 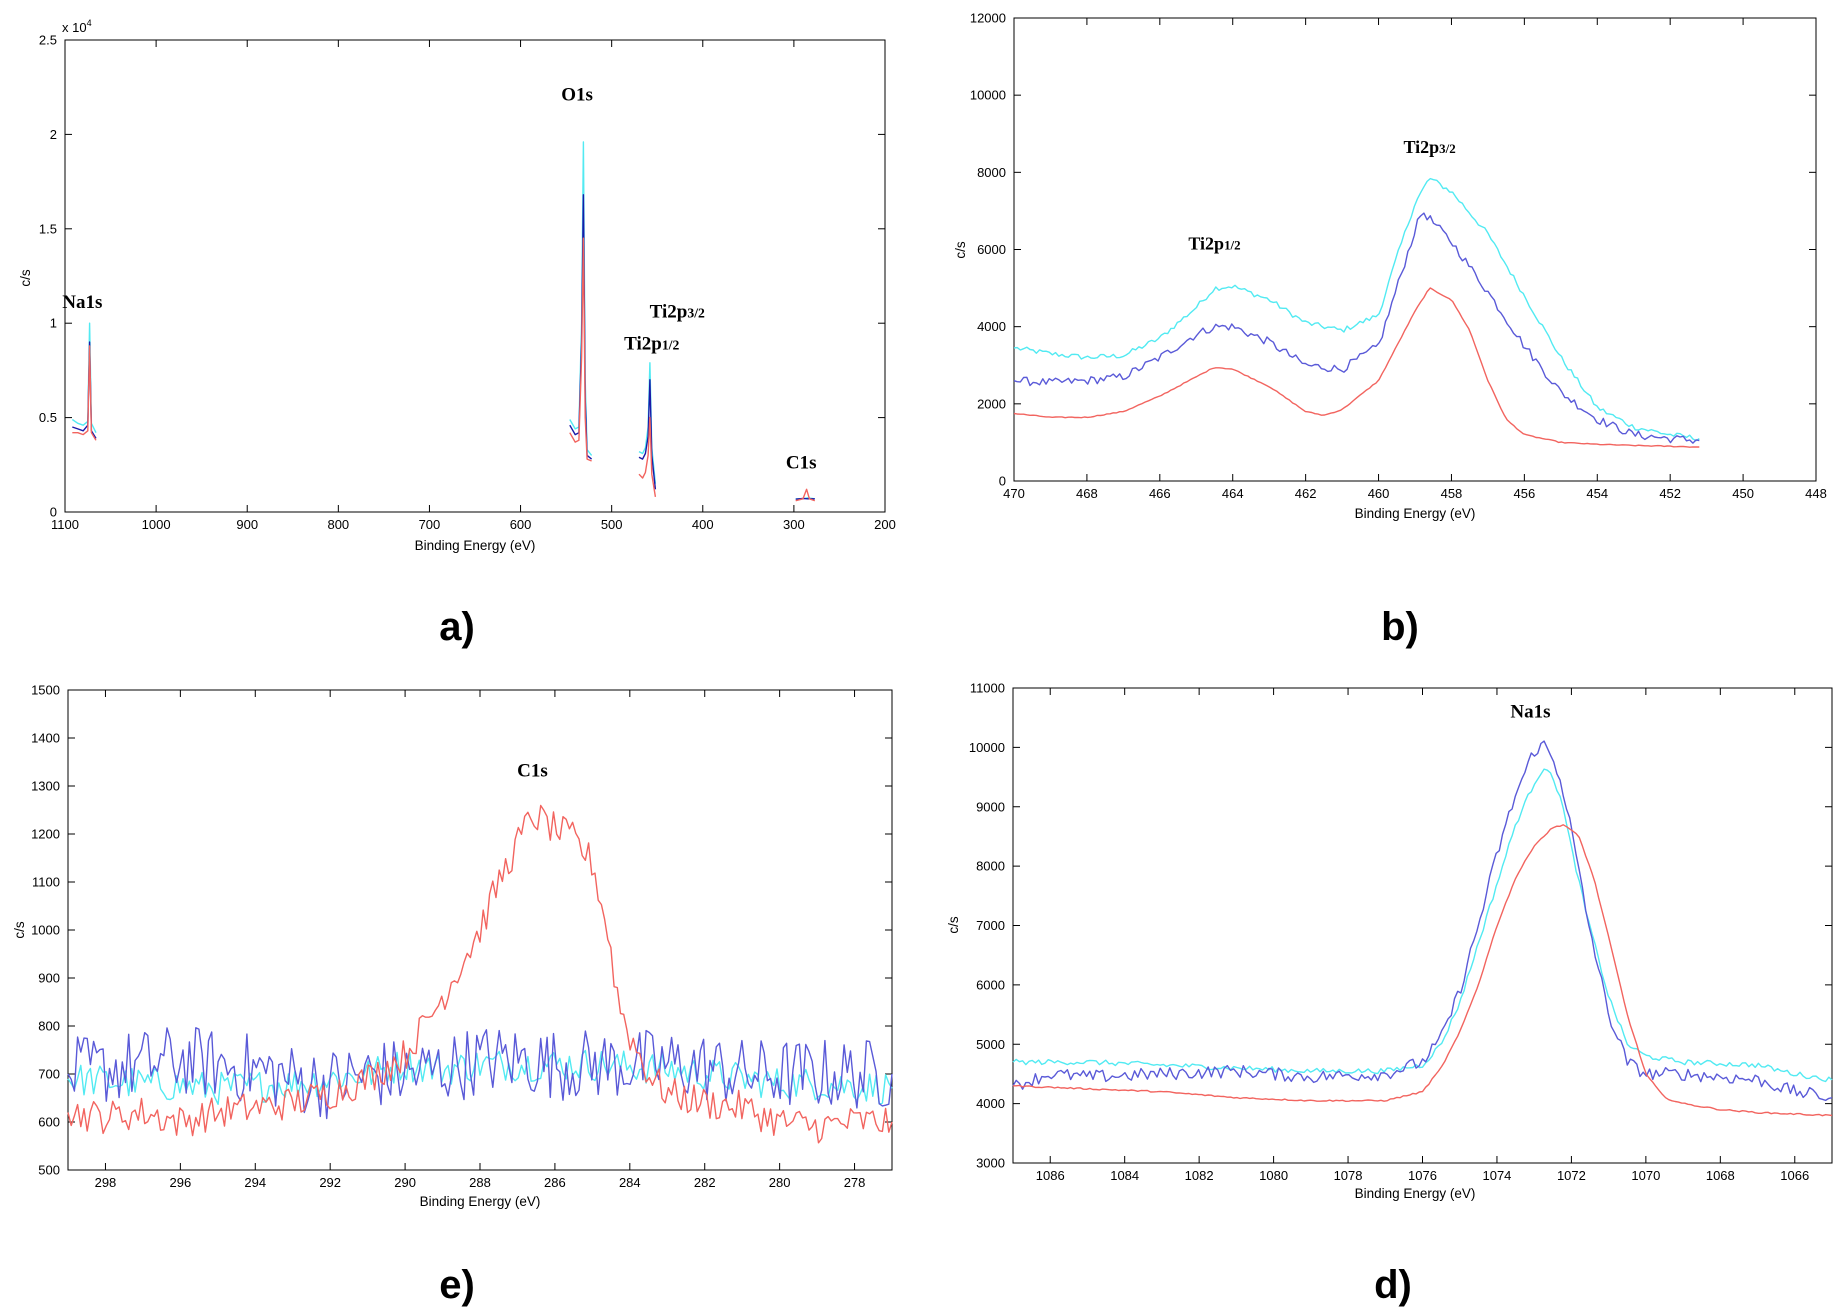 What do you see at coordinates (1415, 513) in the screenshot?
I see `chart-b-x-axis-label: Binding Energy (eV)` at bounding box center [1415, 513].